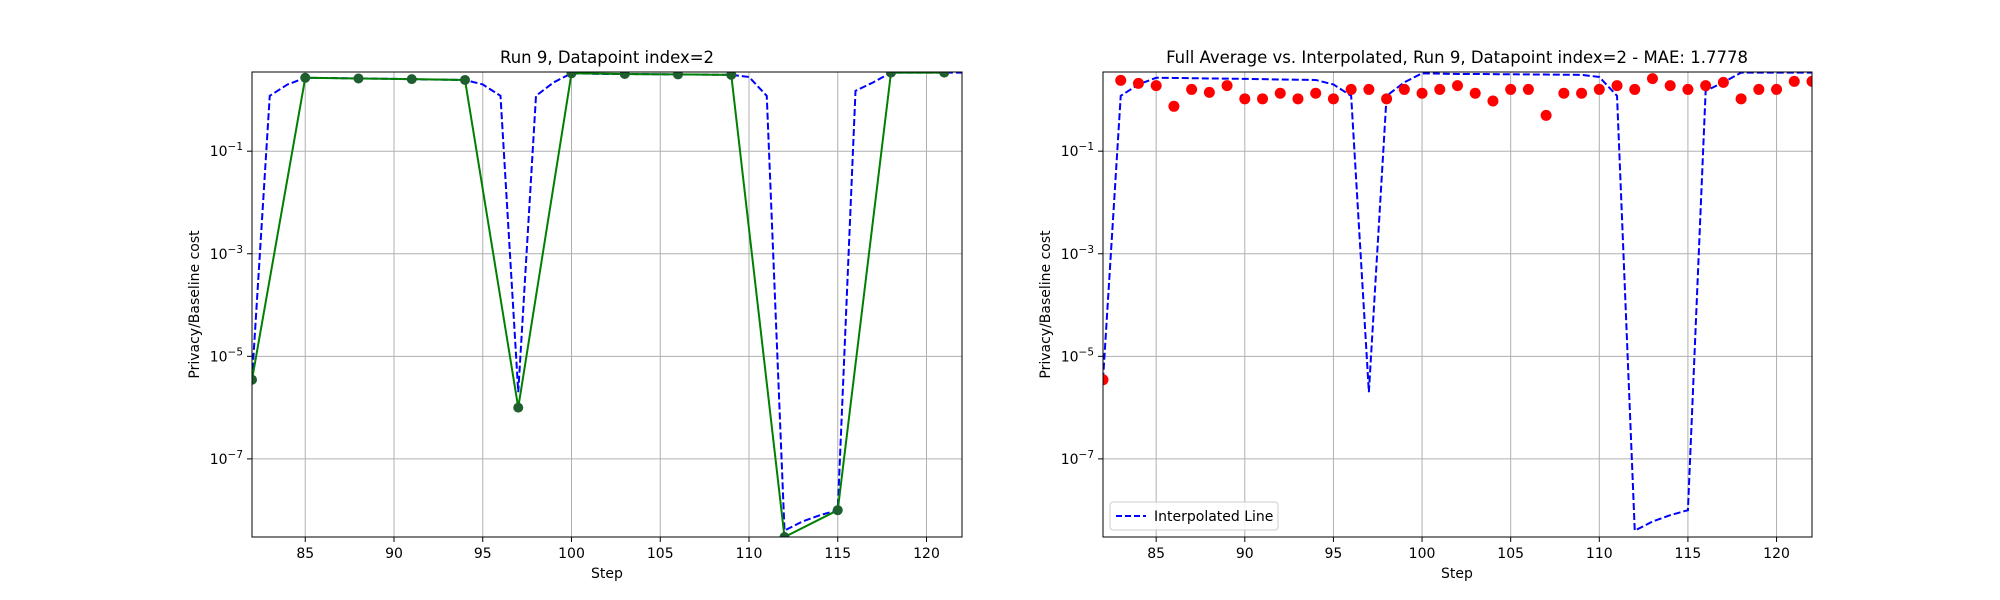  What do you see at coordinates (305, 554) in the screenshot?
I see `left-x-tick-label: 85` at bounding box center [305, 554].